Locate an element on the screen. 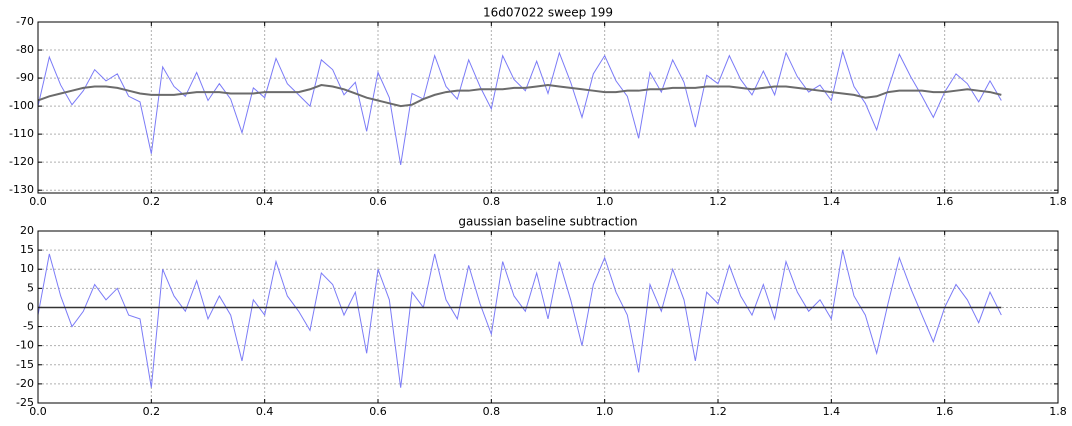 The height and width of the screenshot is (426, 1072). y-tick-label: 15 is located at coordinates (27, 249).